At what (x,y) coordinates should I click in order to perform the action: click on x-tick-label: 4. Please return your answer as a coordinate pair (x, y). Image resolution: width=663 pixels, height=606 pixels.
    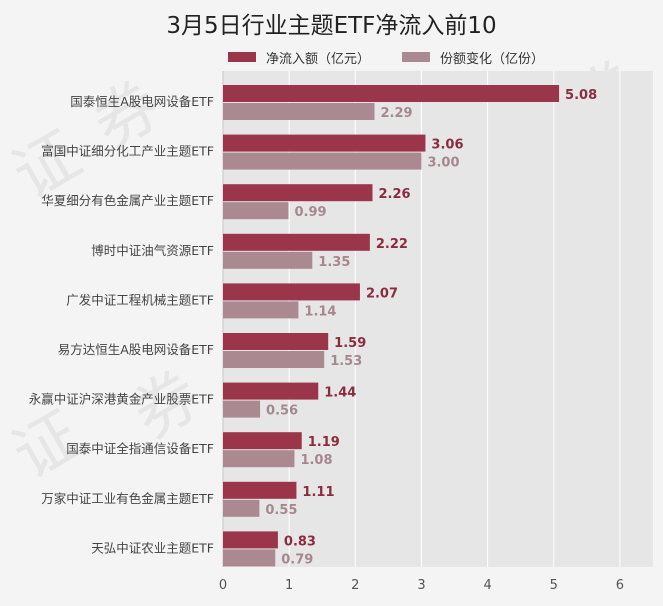
    Looking at the image, I should click on (487, 585).